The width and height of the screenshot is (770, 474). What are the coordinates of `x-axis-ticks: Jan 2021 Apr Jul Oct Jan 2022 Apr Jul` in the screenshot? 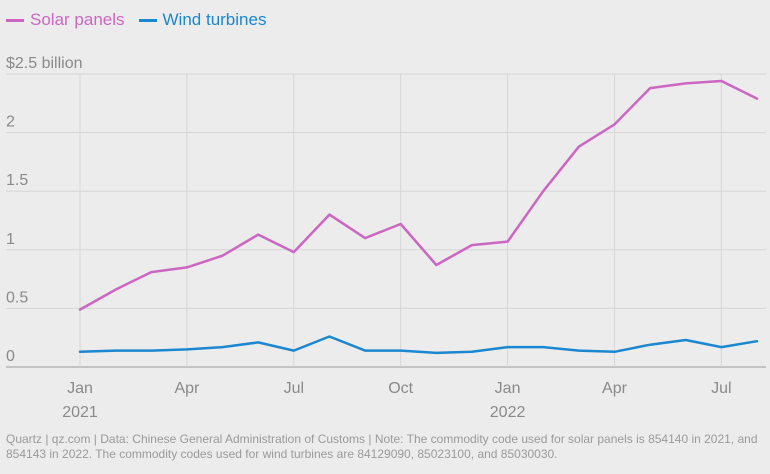 It's located at (396, 400).